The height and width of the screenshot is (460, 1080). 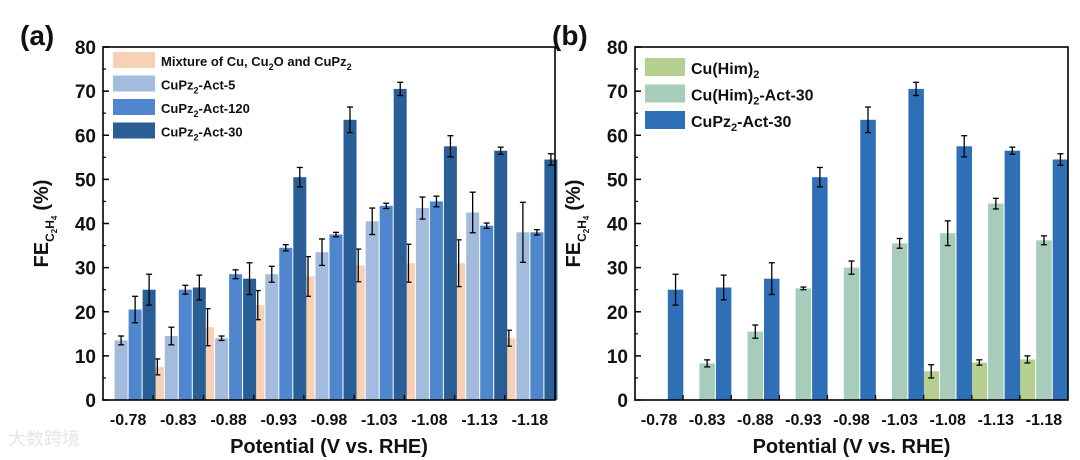 What do you see at coordinates (479, 420) in the screenshot?
I see `x-tick-label: -1.13` at bounding box center [479, 420].